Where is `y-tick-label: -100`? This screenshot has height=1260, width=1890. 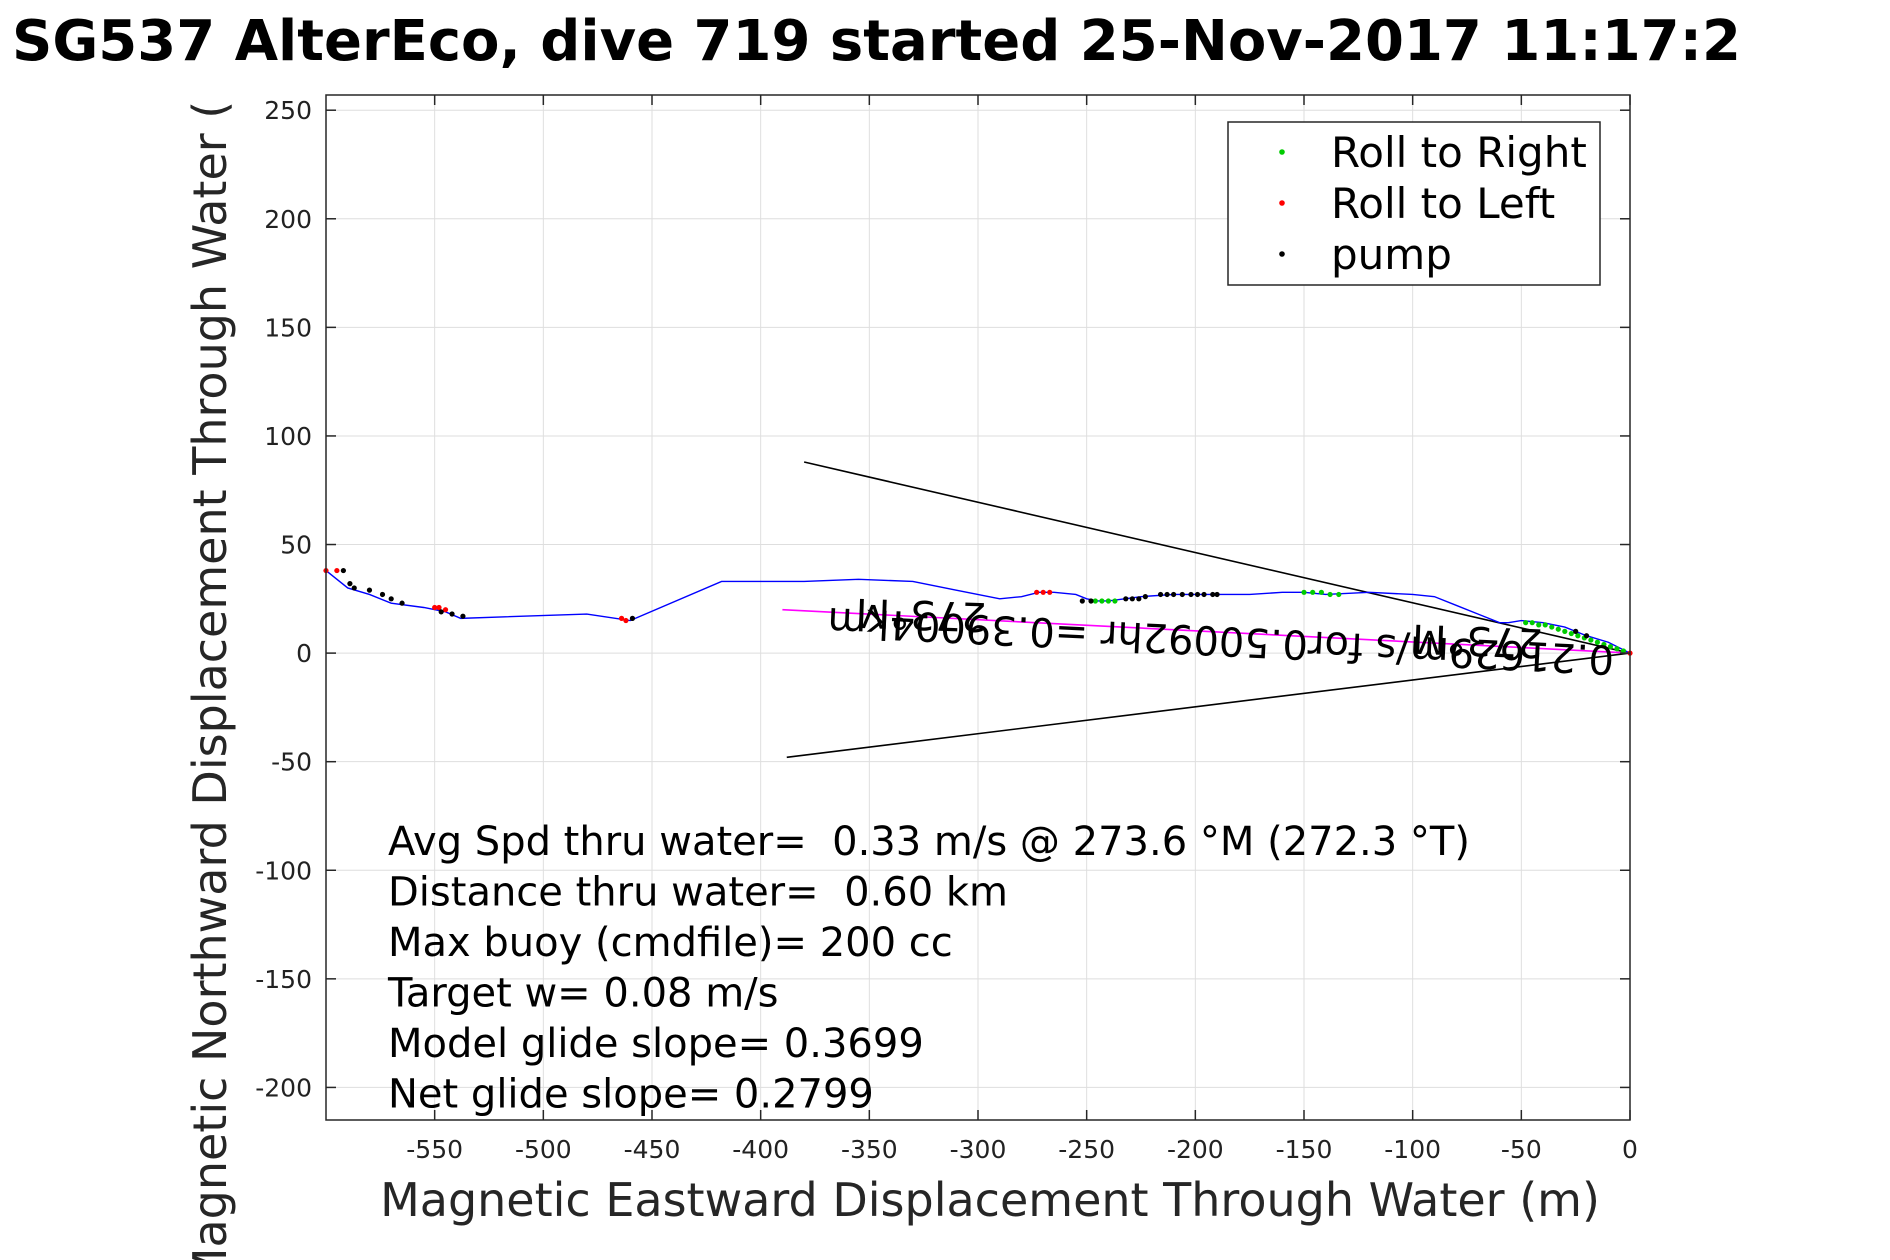 y-tick-label: -100 is located at coordinates (283, 870).